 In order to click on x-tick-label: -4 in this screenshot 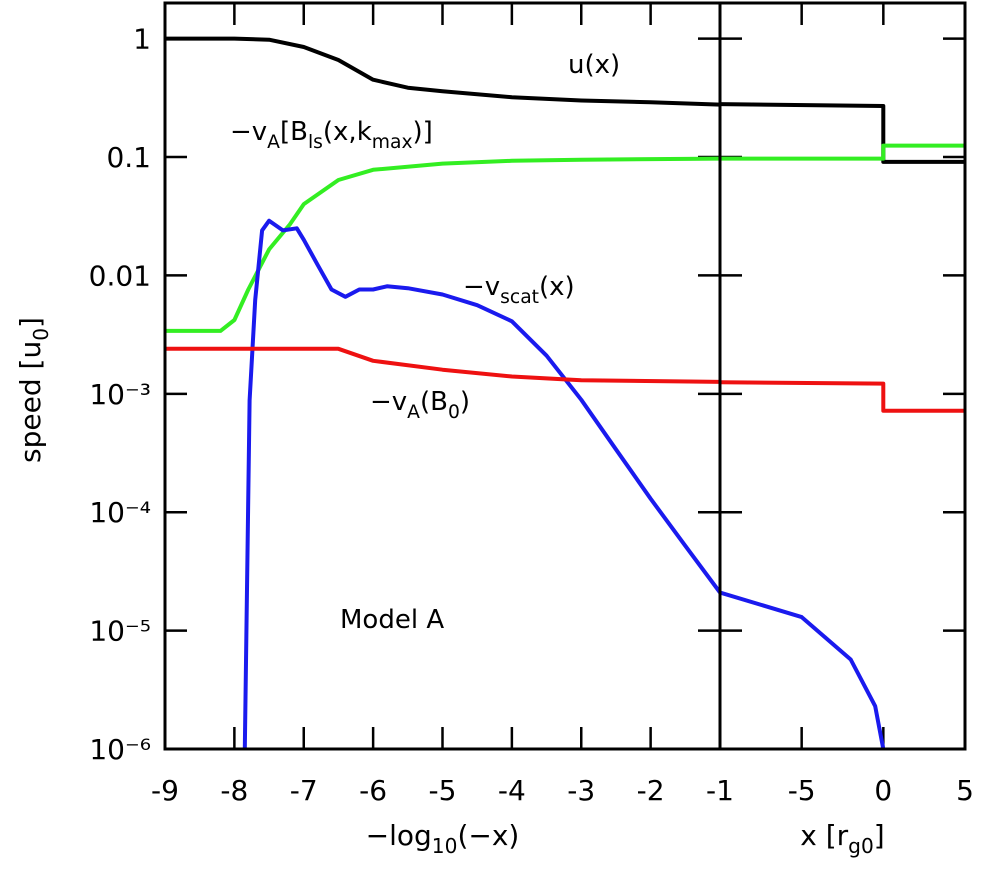, I will do `click(512, 790)`.